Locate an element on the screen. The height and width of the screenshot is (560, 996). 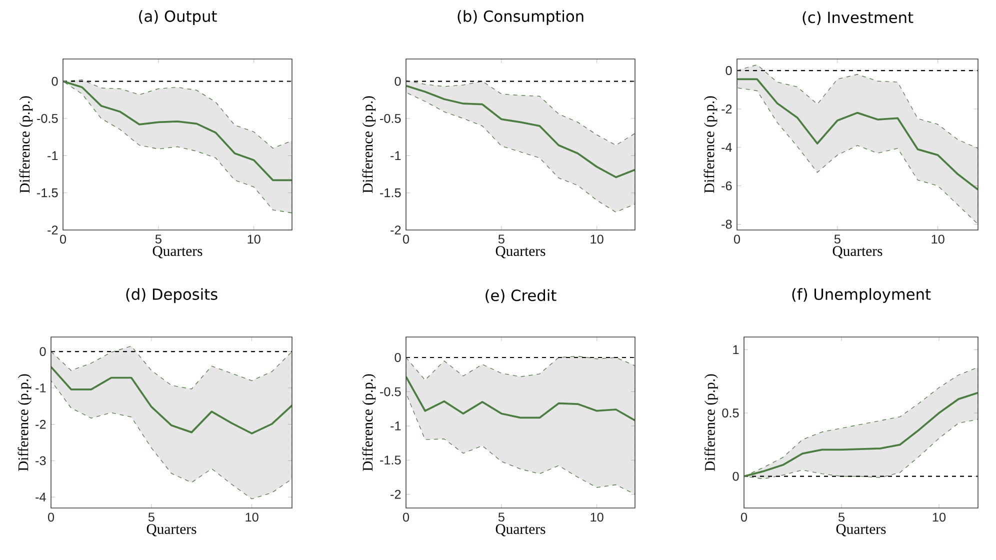
y-tick-label: -8 is located at coordinates (727, 224).